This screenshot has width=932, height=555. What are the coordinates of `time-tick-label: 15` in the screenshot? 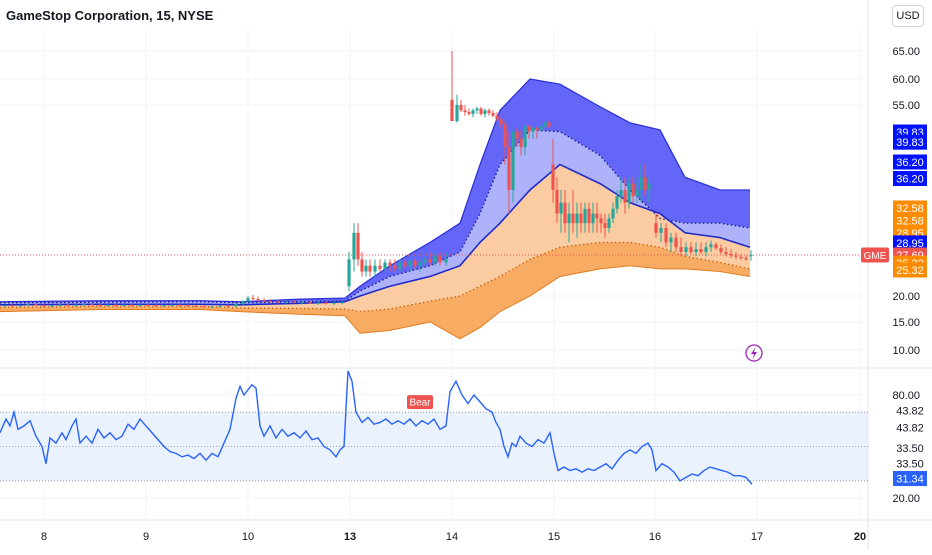 It's located at (554, 537).